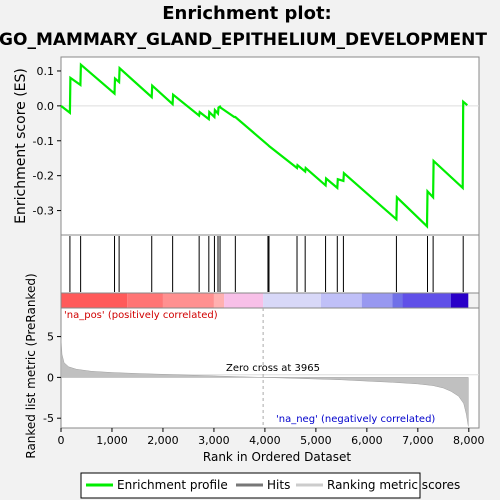 The image size is (500, 500). What do you see at coordinates (264, 382) in the screenshot?
I see `ranking-metric-area` at bounding box center [264, 382].